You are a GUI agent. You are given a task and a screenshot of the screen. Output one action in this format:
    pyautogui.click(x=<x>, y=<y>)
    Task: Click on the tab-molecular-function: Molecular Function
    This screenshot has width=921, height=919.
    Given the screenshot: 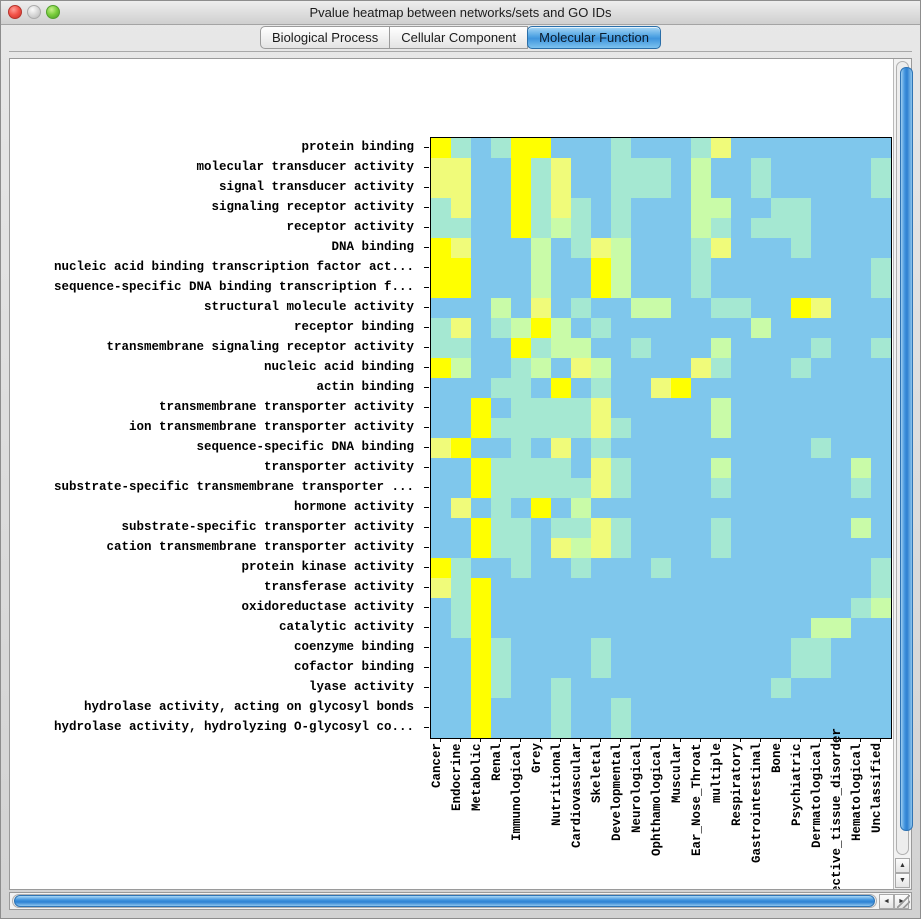 What is the action you would take?
    pyautogui.click(x=594, y=37)
    